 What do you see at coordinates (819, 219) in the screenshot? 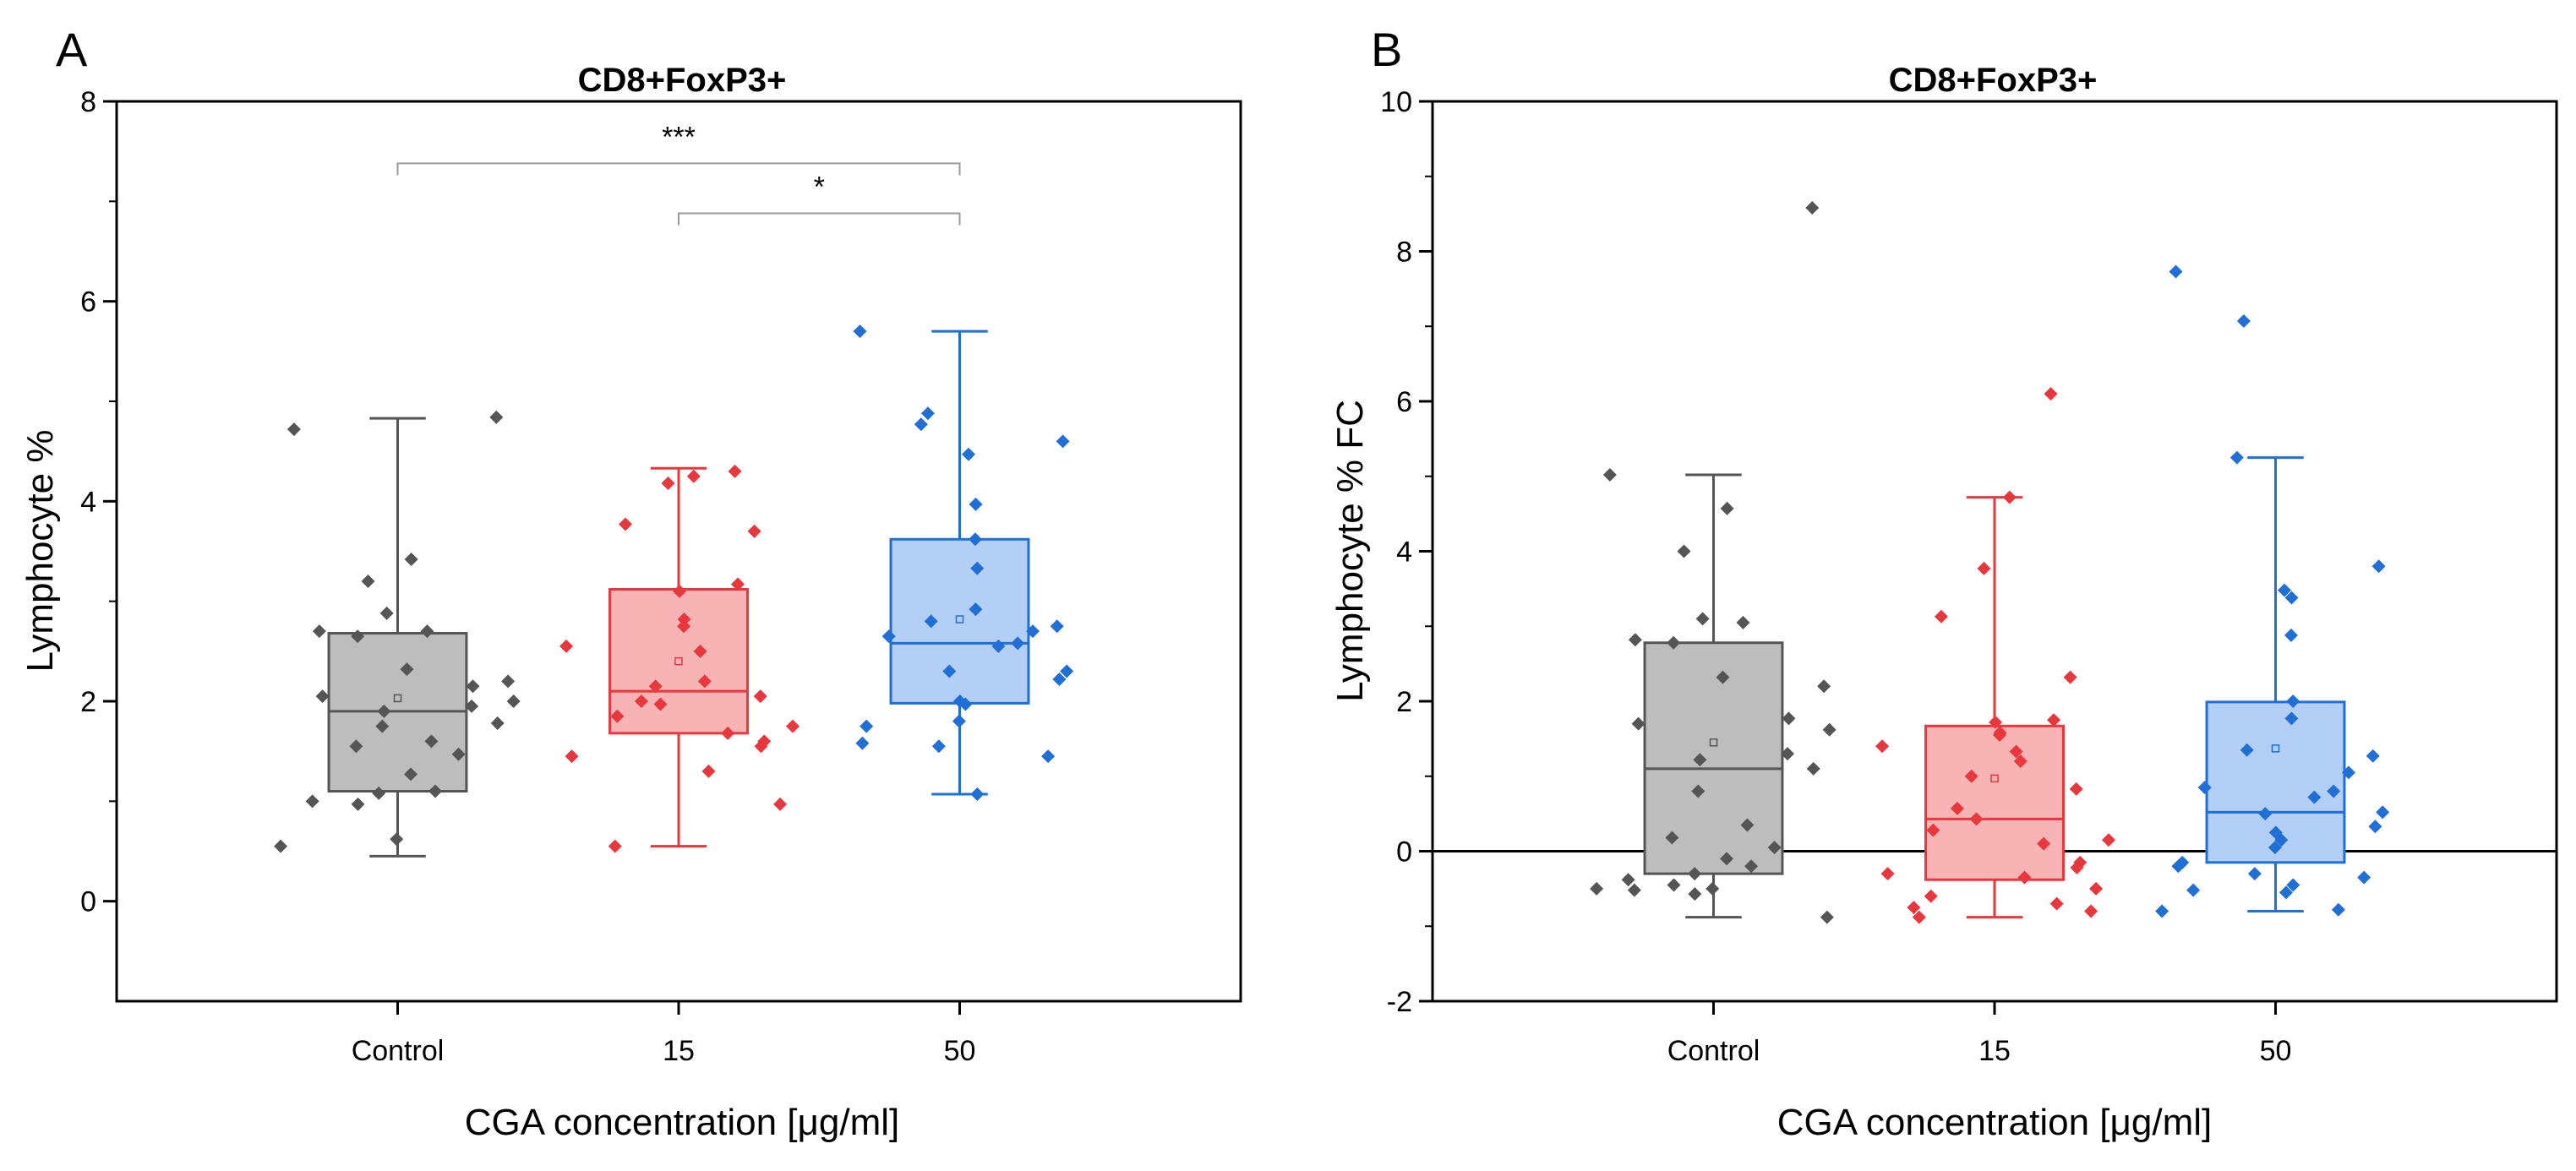
I see `panel-a-significance-bracket` at bounding box center [819, 219].